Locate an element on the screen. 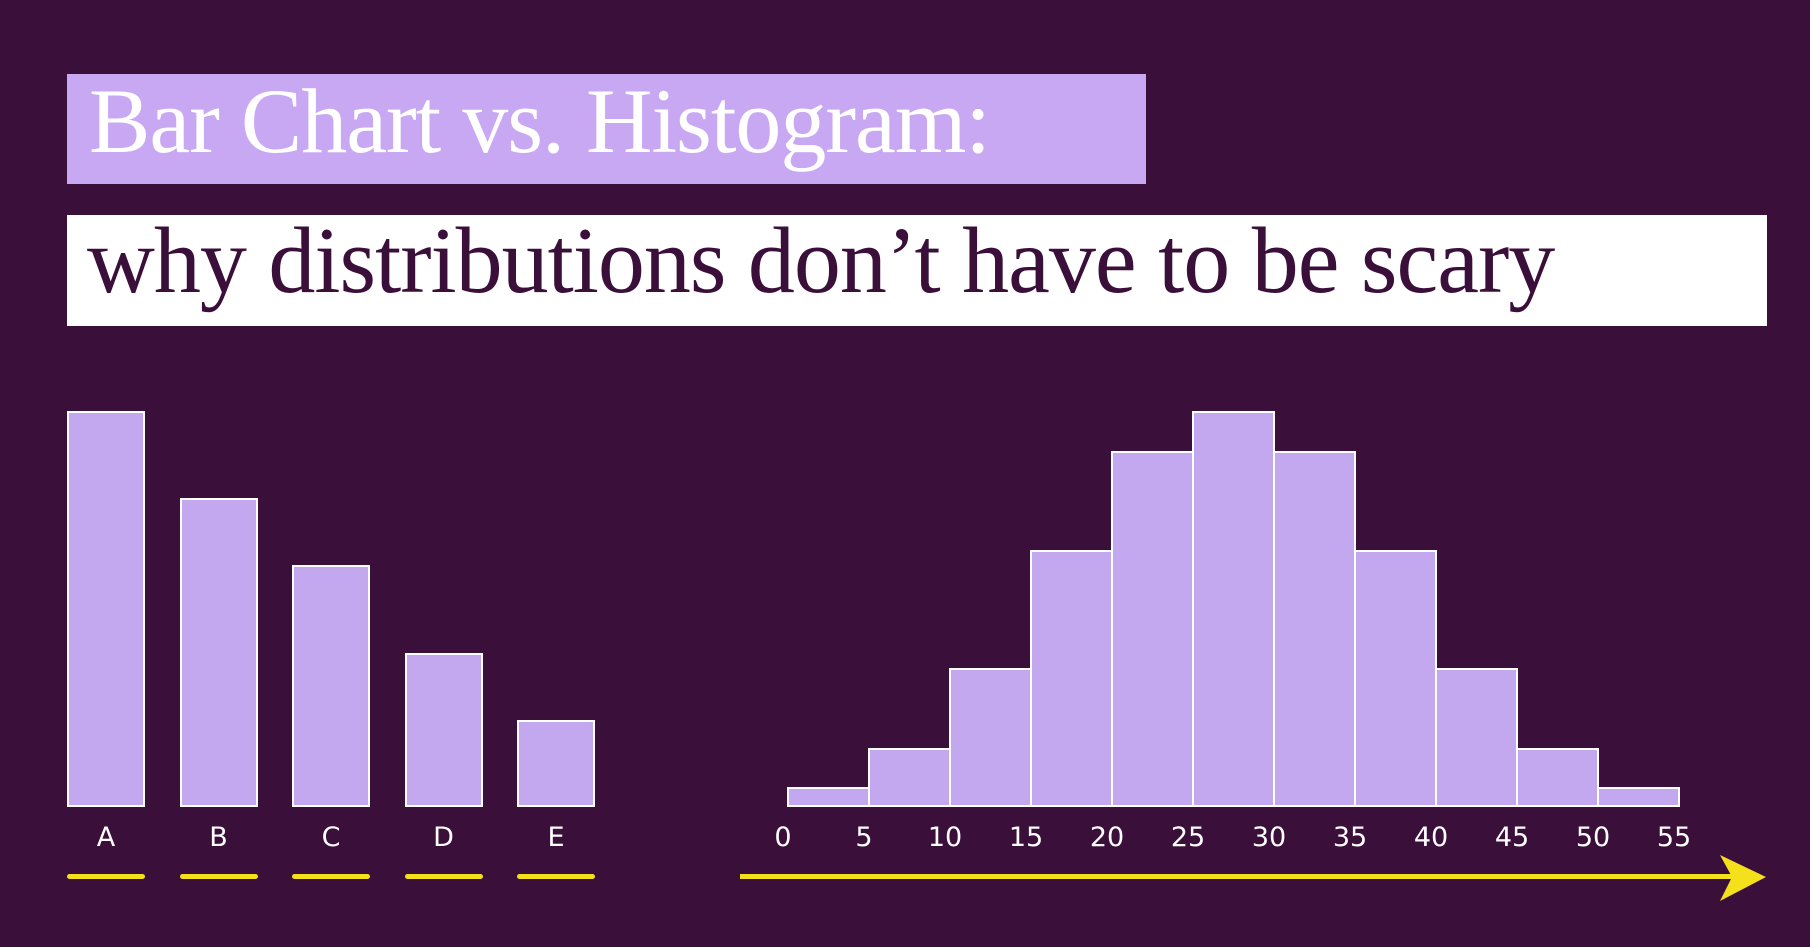  subtitle-box: why distributions don’t have to be scary is located at coordinates (917, 267).